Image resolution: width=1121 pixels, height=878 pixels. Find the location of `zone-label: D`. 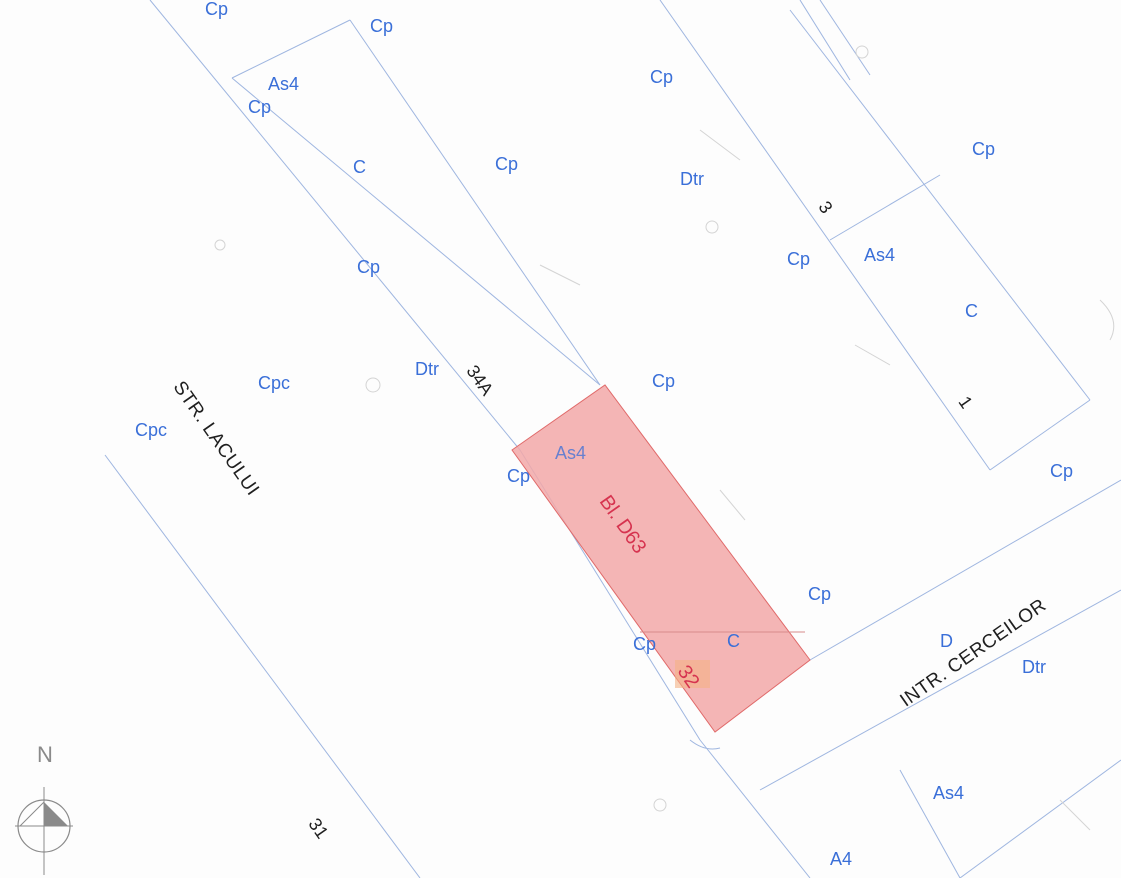

zone-label: D is located at coordinates (946, 641).